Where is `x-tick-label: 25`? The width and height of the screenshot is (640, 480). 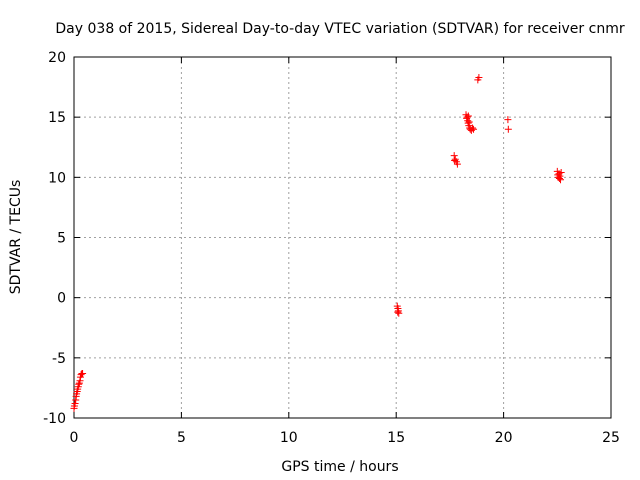
x-tick-label: 25 is located at coordinates (611, 438).